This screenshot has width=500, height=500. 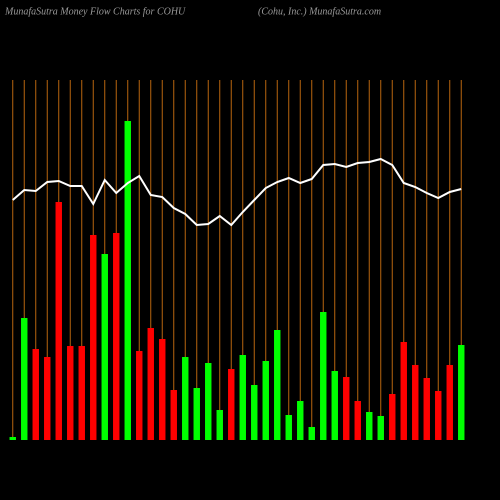 What do you see at coordinates (319, 11) in the screenshot?
I see `chart-subtitle: (Cohu, Inc.) MunafaSutra.com` at bounding box center [319, 11].